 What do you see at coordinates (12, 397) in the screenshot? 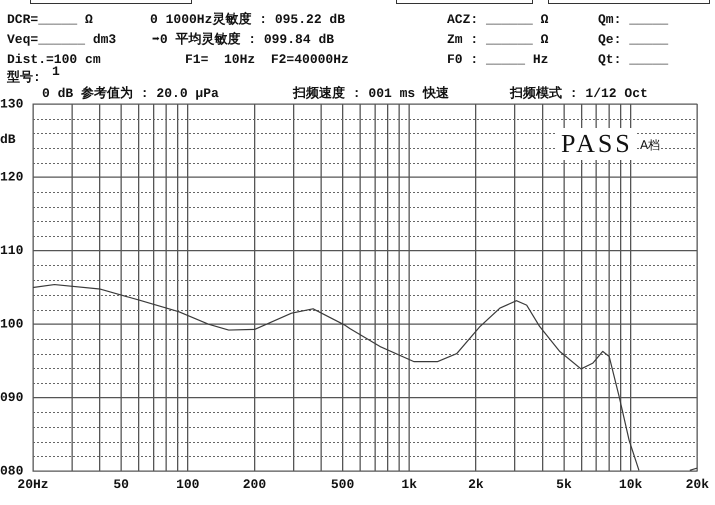
I see `y-tick-label: 090` at bounding box center [12, 397].